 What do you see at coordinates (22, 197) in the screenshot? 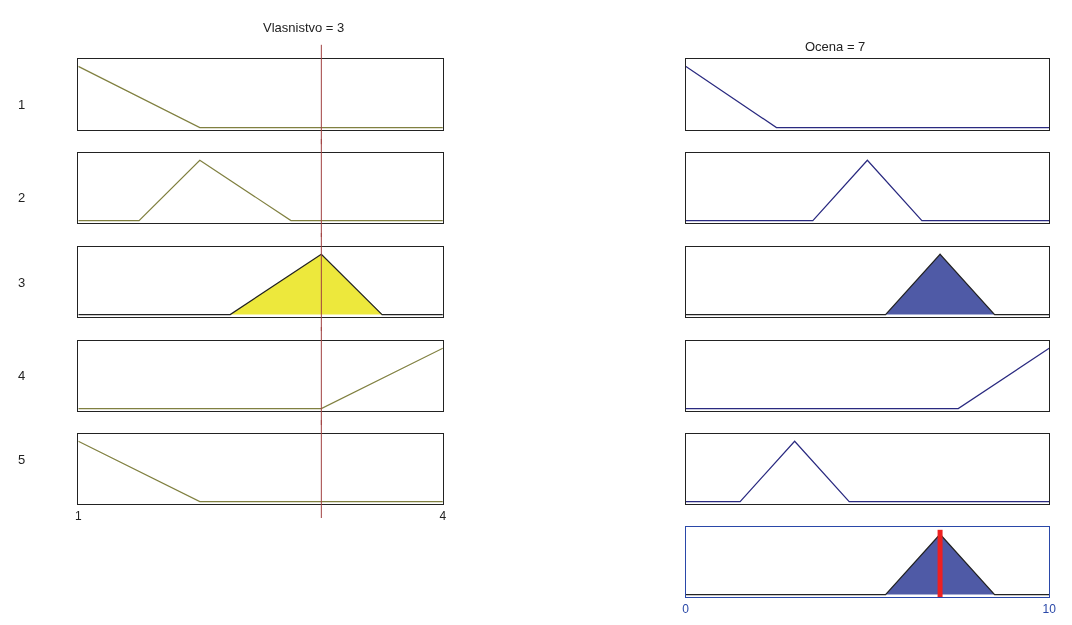
I see `y-axis-title: 2` at bounding box center [22, 197].